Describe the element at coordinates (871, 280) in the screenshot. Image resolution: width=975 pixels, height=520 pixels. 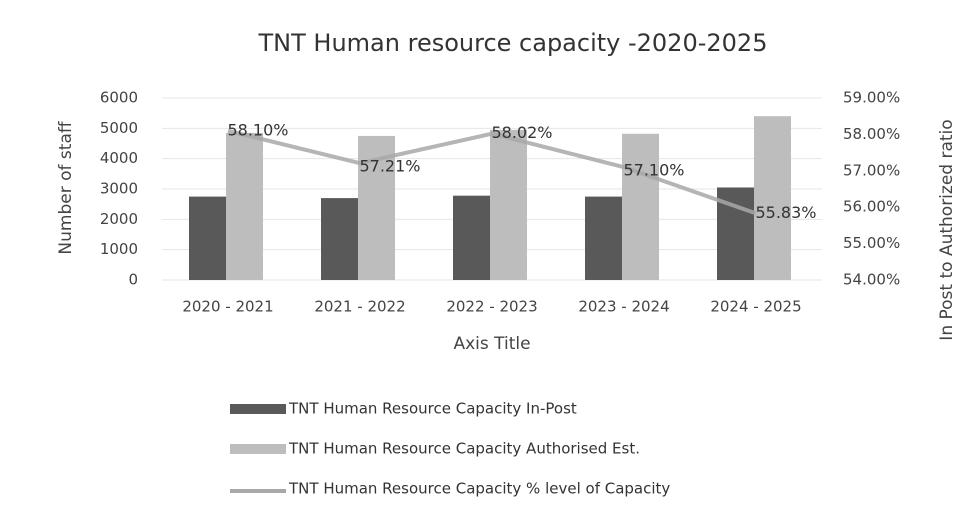
I see `y2-tick-label: 54.00%` at that location.